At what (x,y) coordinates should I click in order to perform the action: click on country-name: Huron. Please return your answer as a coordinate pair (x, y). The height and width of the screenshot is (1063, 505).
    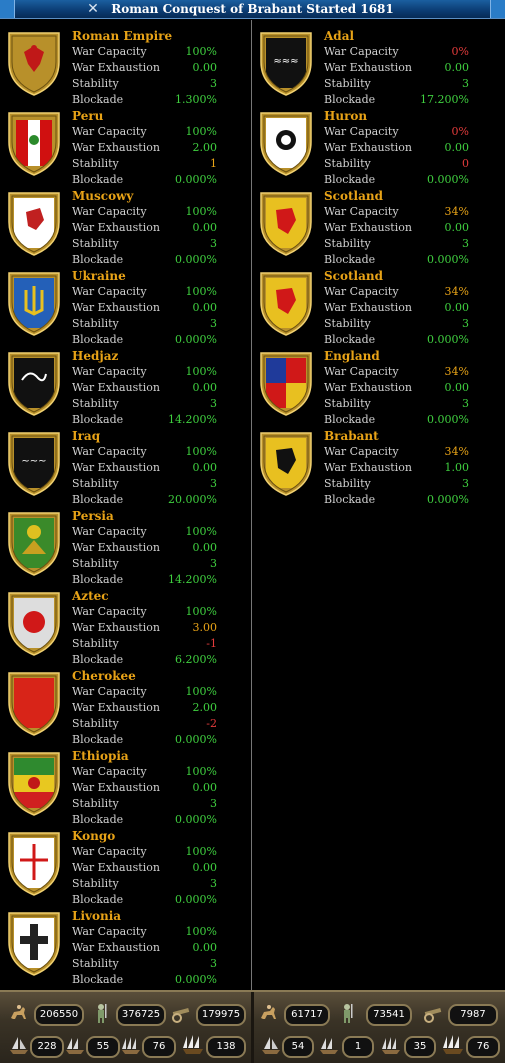
    Looking at the image, I should click on (346, 116).